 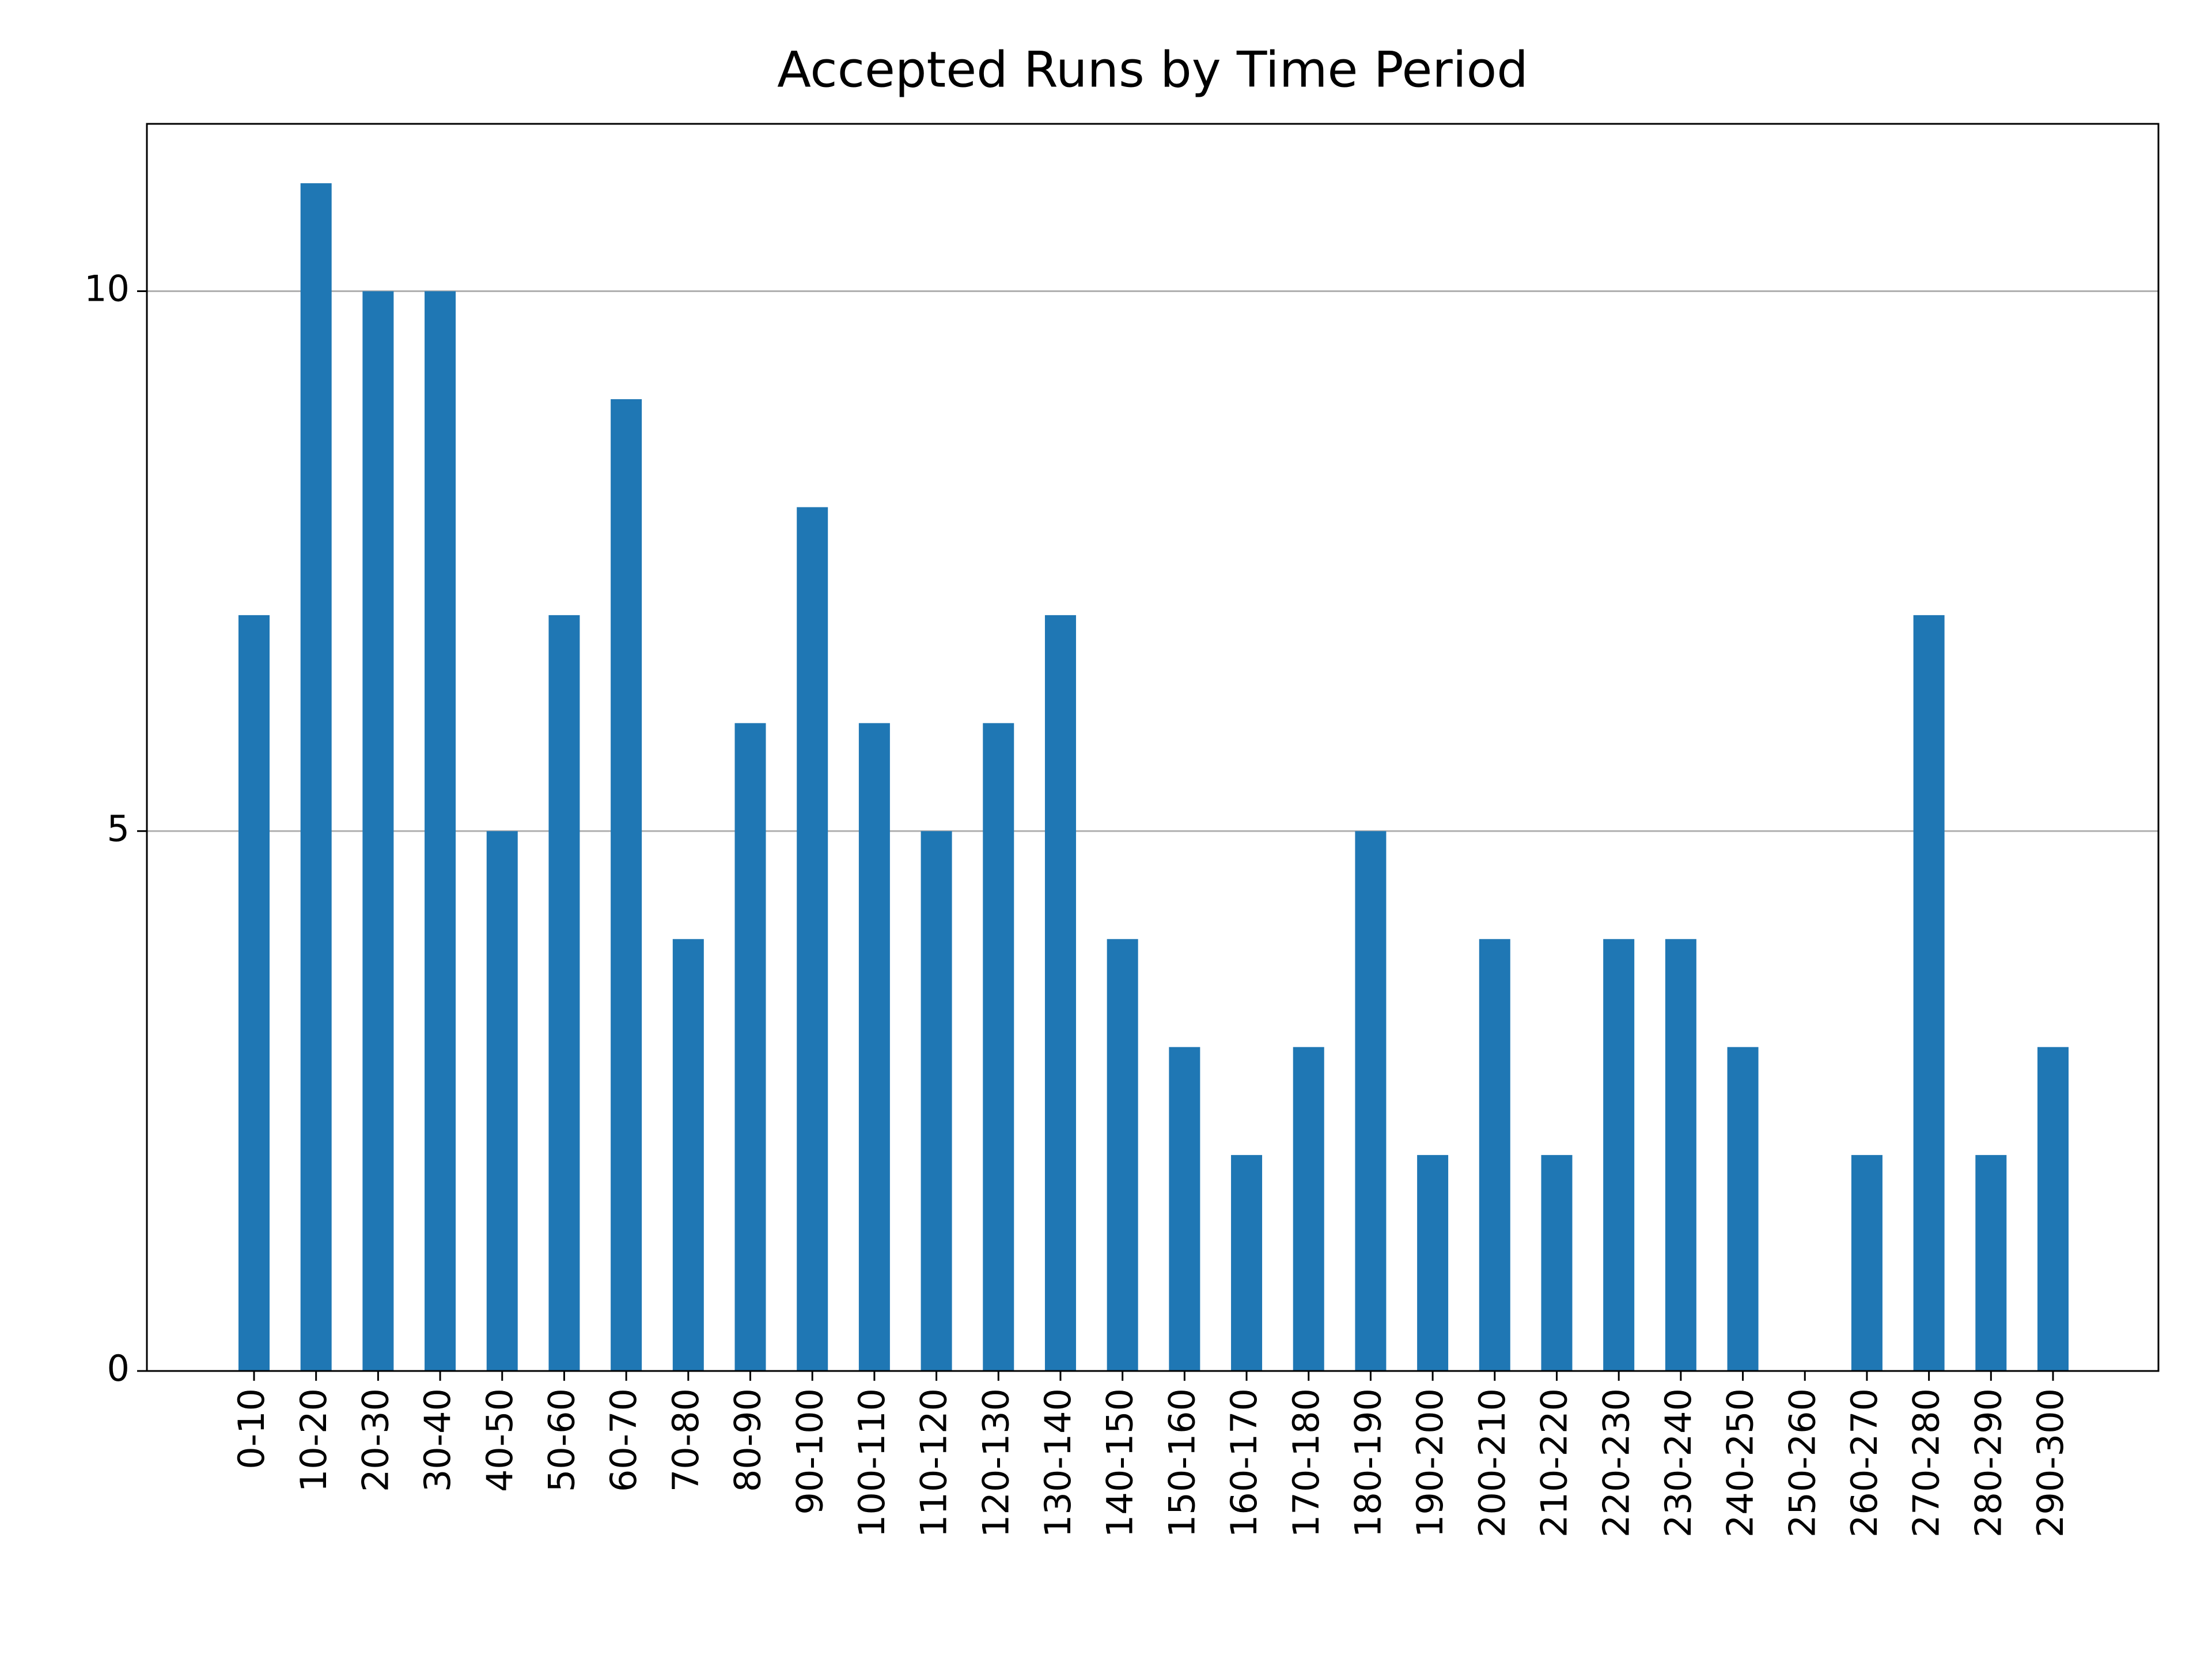 What do you see at coordinates (314, 1440) in the screenshot?
I see `x-tick-label: 10-20` at bounding box center [314, 1440].